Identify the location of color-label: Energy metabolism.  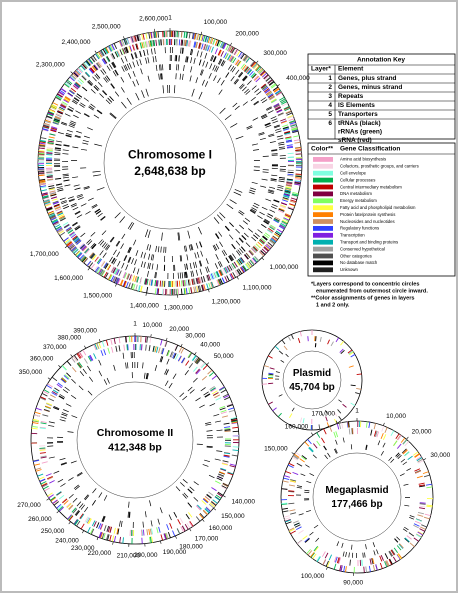
(358, 200).